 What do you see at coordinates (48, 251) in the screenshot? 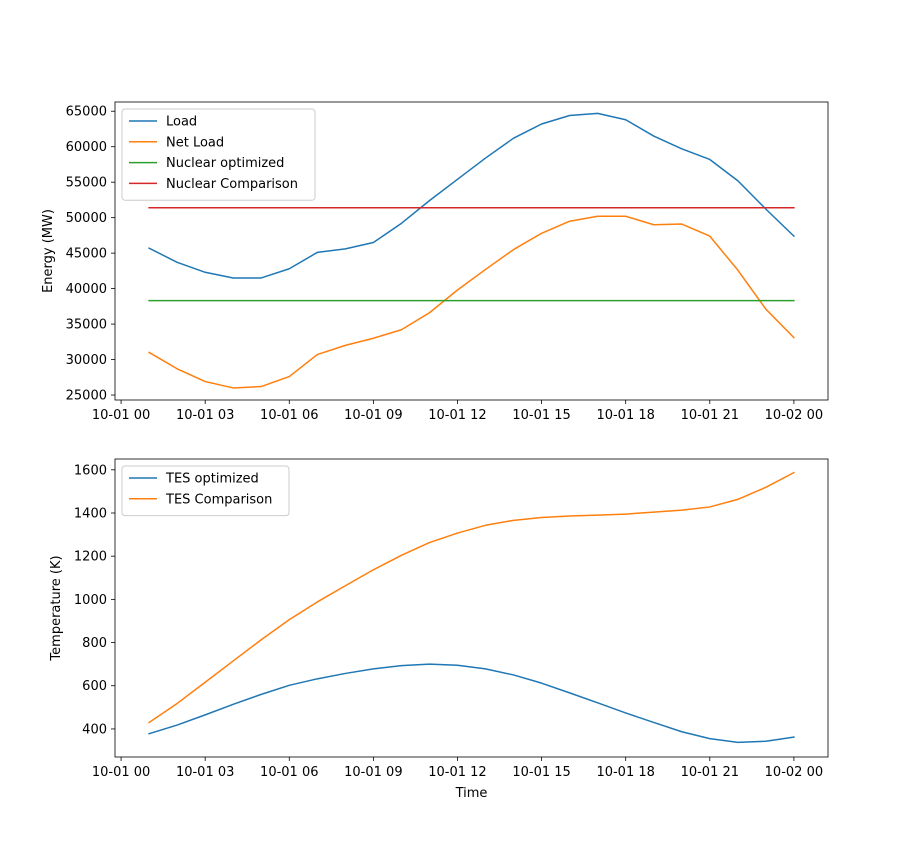
I see `energy-y-axis-label: Energy (MW)` at bounding box center [48, 251].